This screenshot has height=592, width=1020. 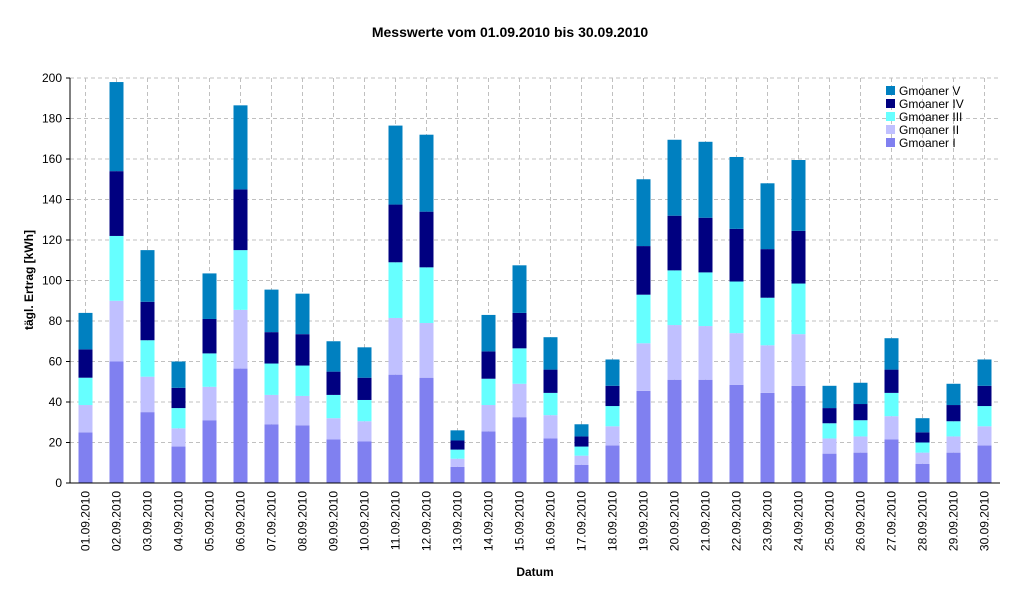 What do you see at coordinates (923, 521) in the screenshot?
I see `x-tick-label: 28.09.2010` at bounding box center [923, 521].